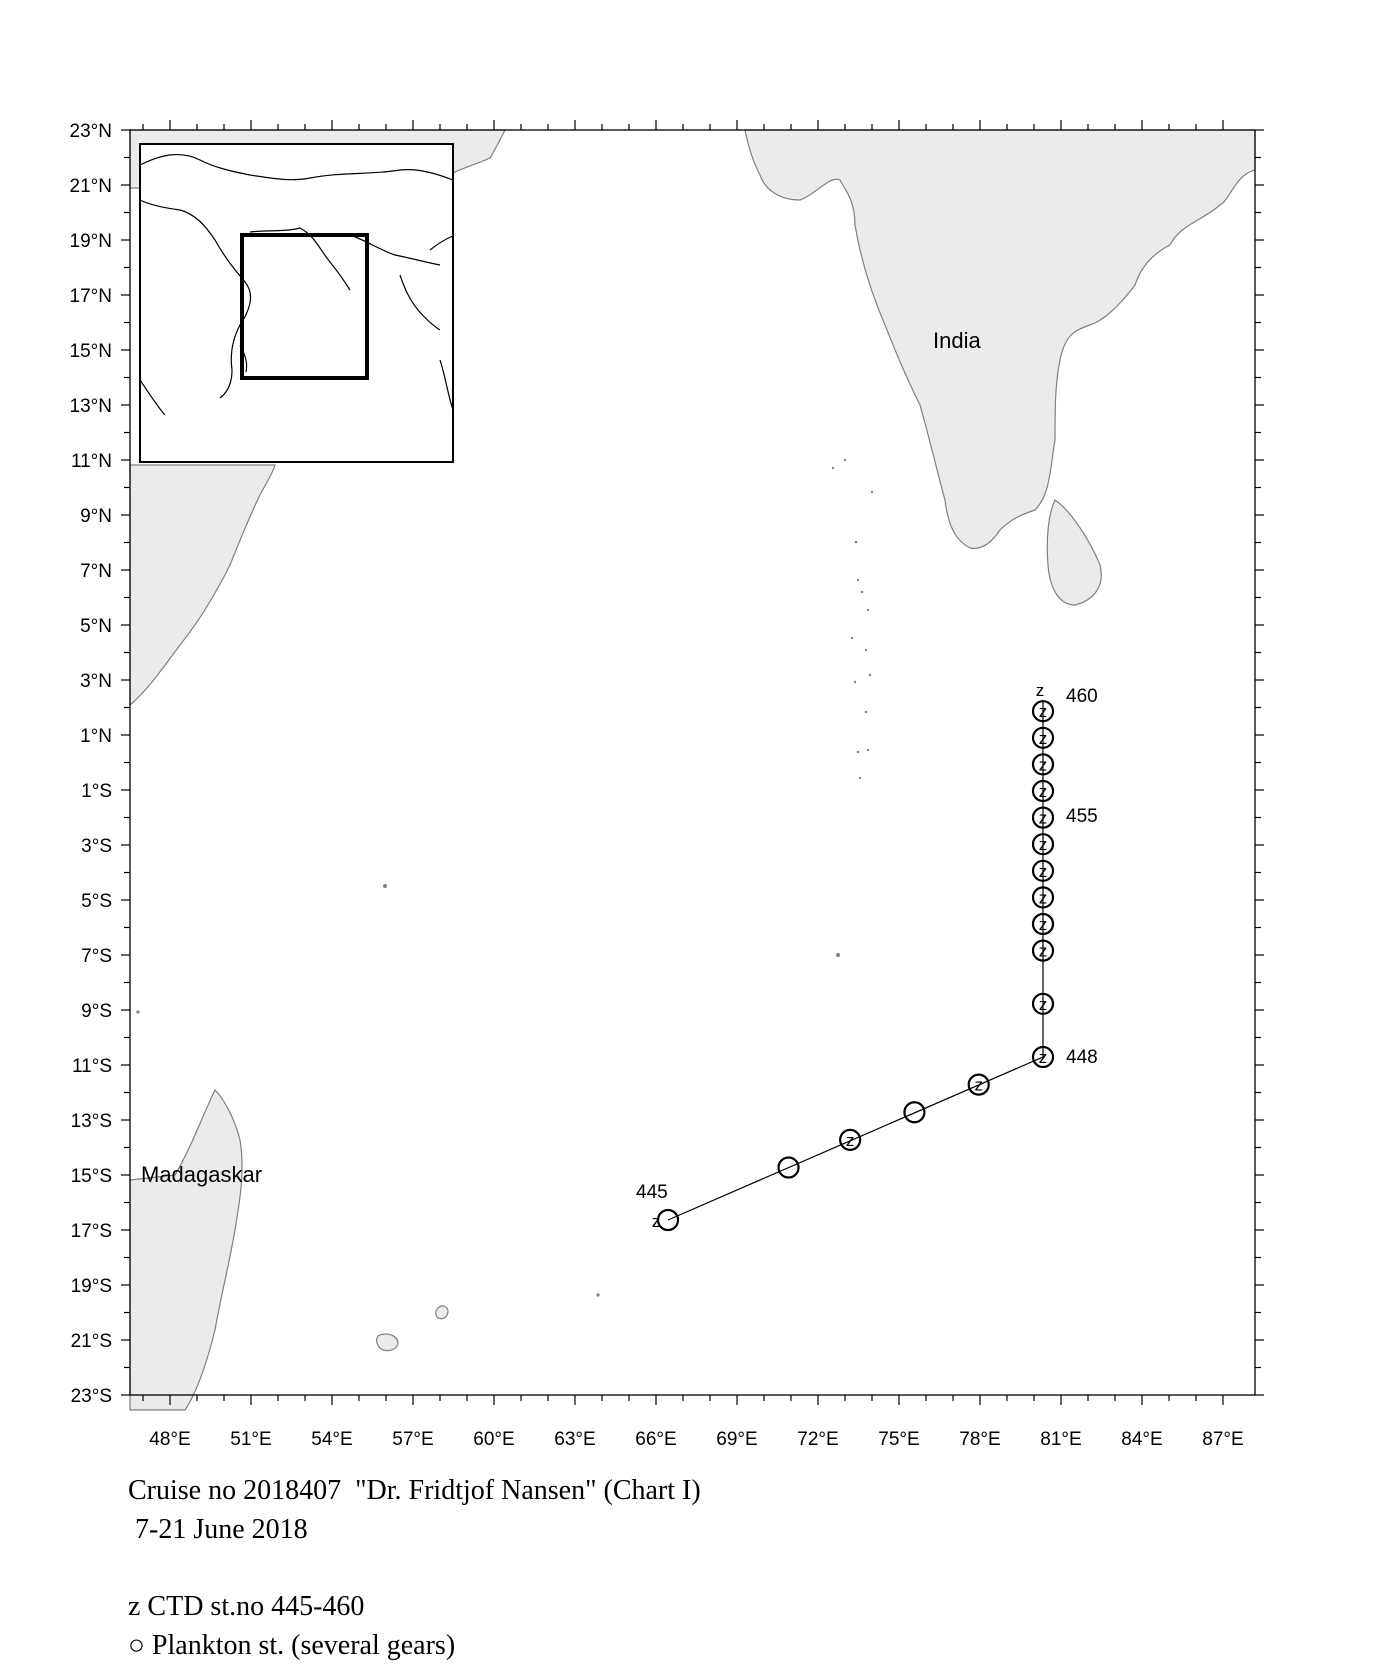 Image resolution: width=1385 pixels, height=1677 pixels. I want to click on lat-label: 21°S, so click(91, 1341).